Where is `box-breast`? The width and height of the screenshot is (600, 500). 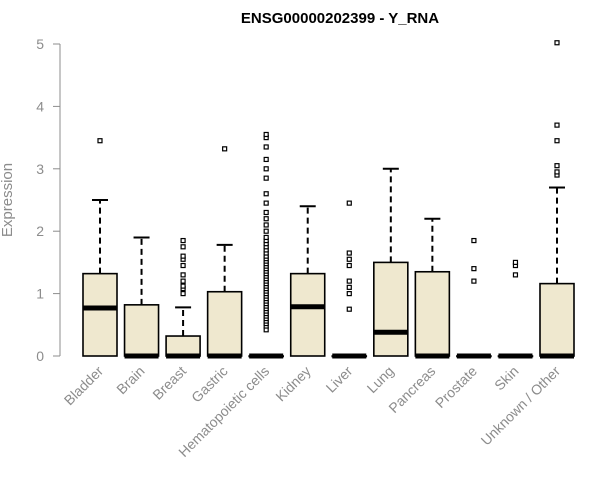 box-breast is located at coordinates (183, 298).